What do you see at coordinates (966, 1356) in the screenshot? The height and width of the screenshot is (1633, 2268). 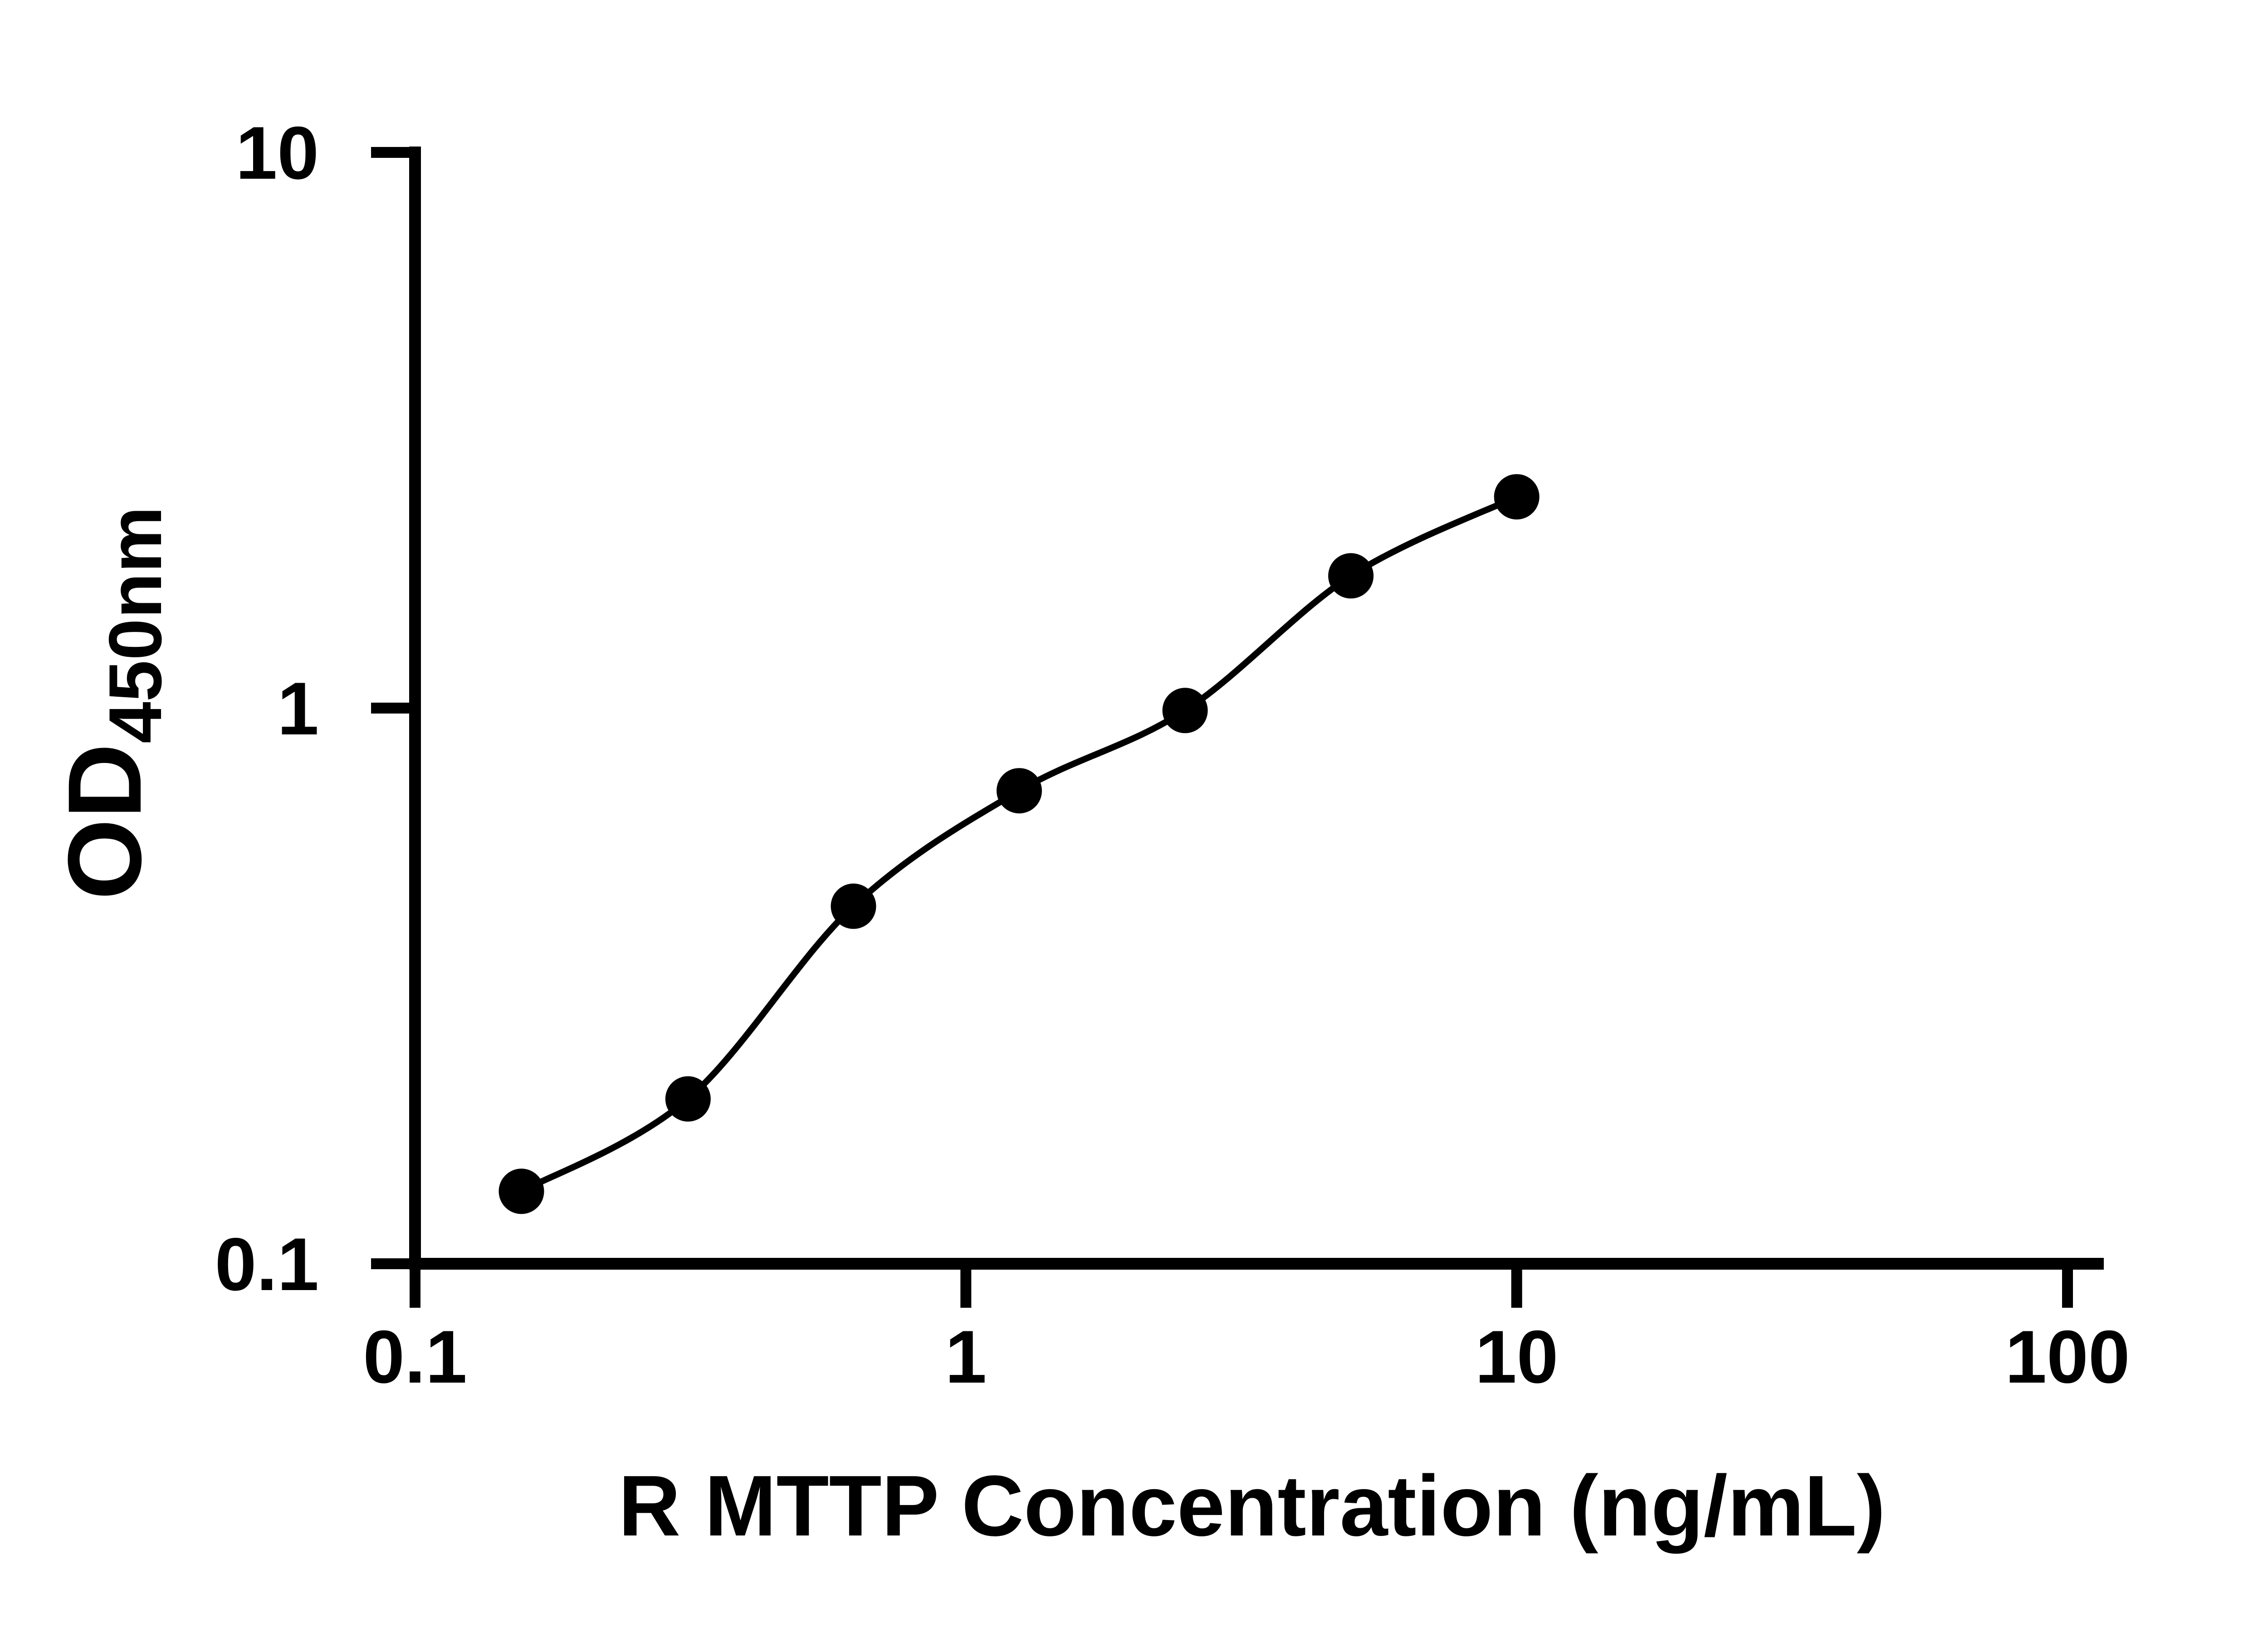 I see `x-tick-label: 1` at bounding box center [966, 1356].